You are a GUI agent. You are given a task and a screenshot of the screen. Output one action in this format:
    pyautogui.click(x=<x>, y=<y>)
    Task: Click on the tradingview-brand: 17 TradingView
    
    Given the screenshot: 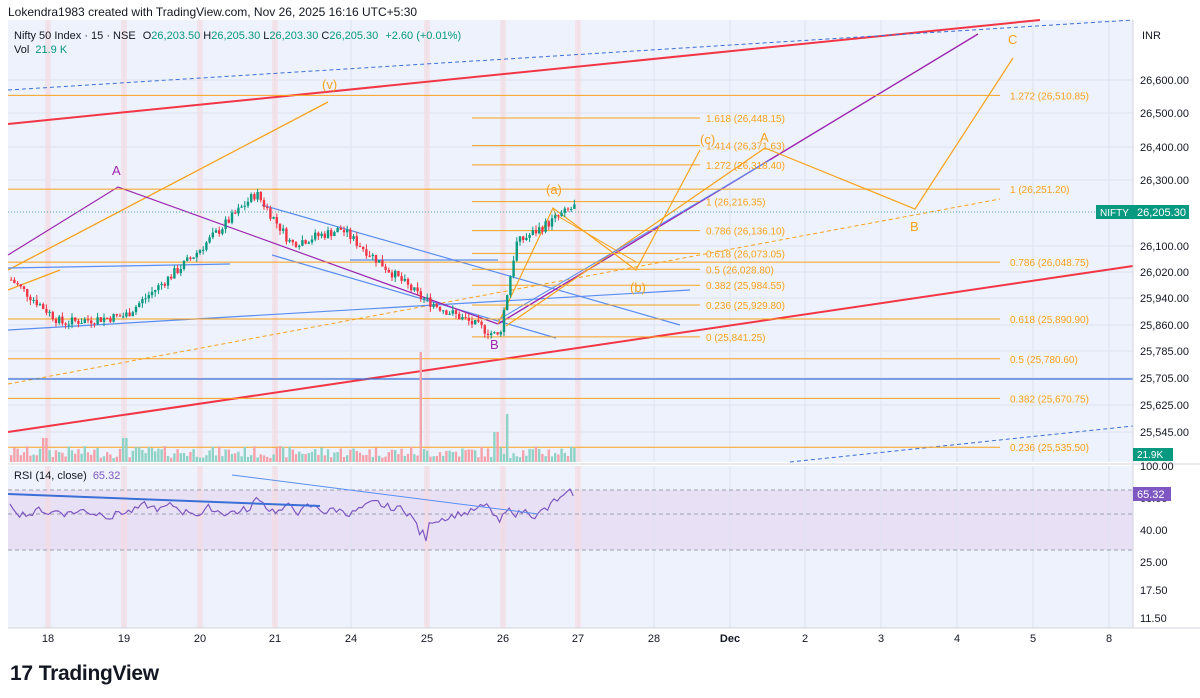 What is the action you would take?
    pyautogui.click(x=84, y=674)
    